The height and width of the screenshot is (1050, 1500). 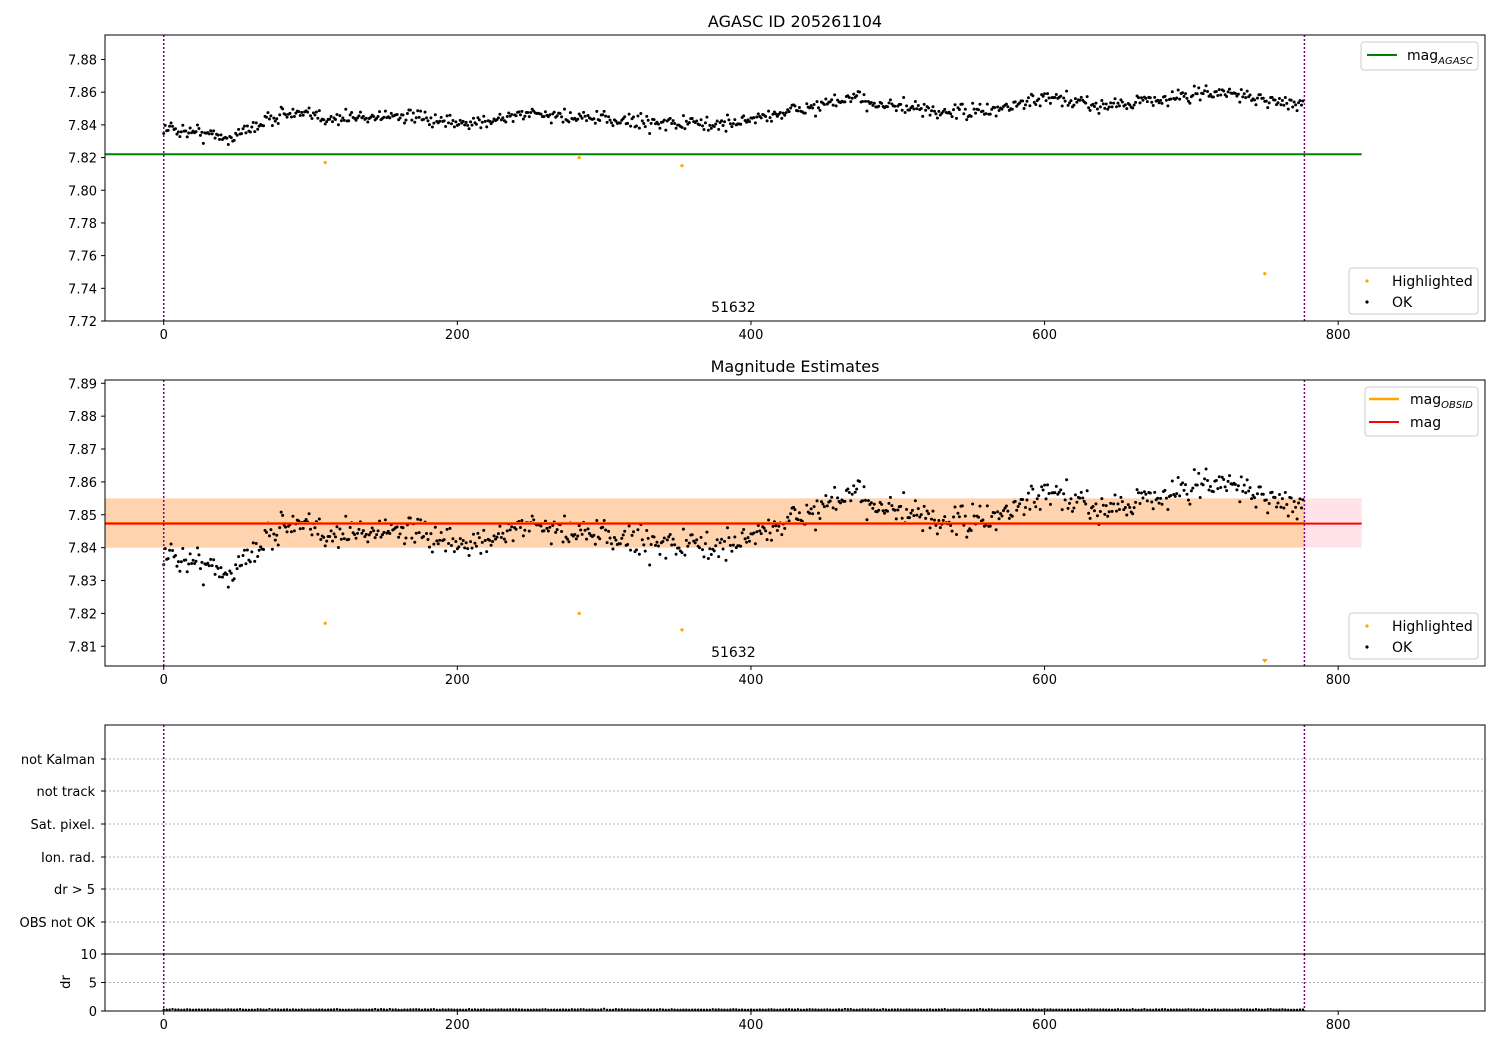 What do you see at coordinates (457, 1025) in the screenshot?
I see `x-tick-label: 200` at bounding box center [457, 1025].